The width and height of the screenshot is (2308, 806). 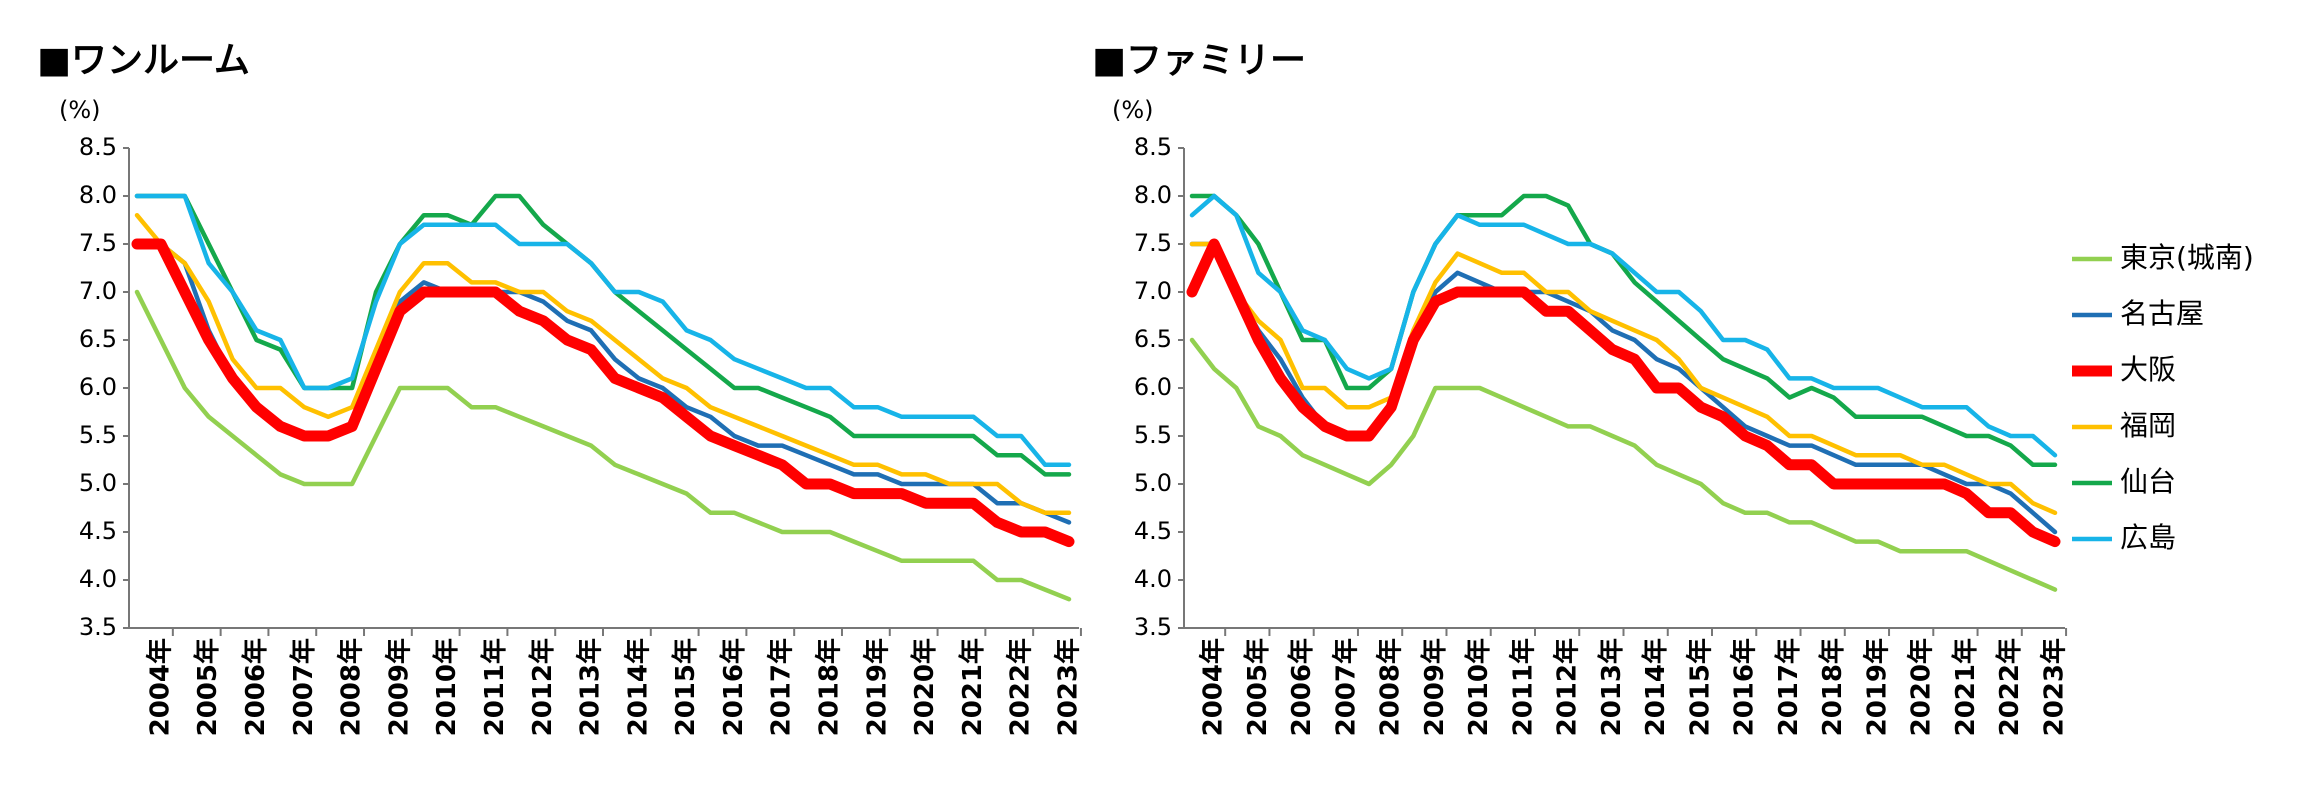 I want to click on legend-label: 仙台, so click(x=2148, y=481).